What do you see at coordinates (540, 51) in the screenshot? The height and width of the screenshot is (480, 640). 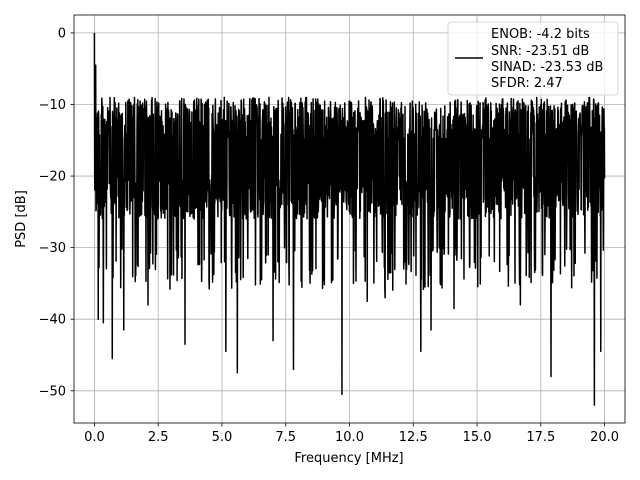 I see `legend-snr: SNR: -23.51 dB` at bounding box center [540, 51].